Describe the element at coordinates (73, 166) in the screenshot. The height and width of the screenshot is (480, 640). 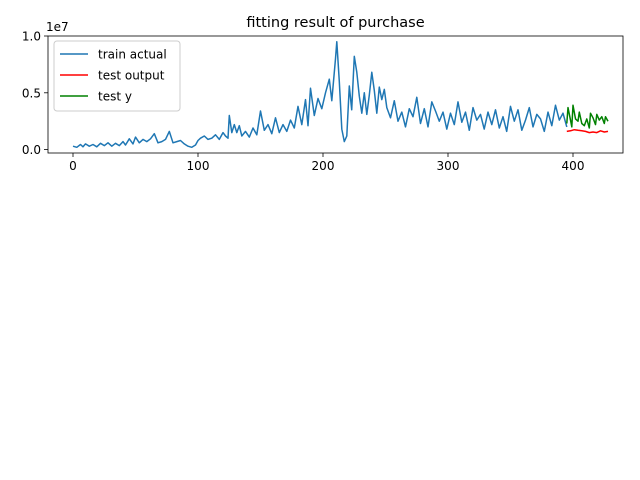
I see `x-tick-label: 0` at that location.